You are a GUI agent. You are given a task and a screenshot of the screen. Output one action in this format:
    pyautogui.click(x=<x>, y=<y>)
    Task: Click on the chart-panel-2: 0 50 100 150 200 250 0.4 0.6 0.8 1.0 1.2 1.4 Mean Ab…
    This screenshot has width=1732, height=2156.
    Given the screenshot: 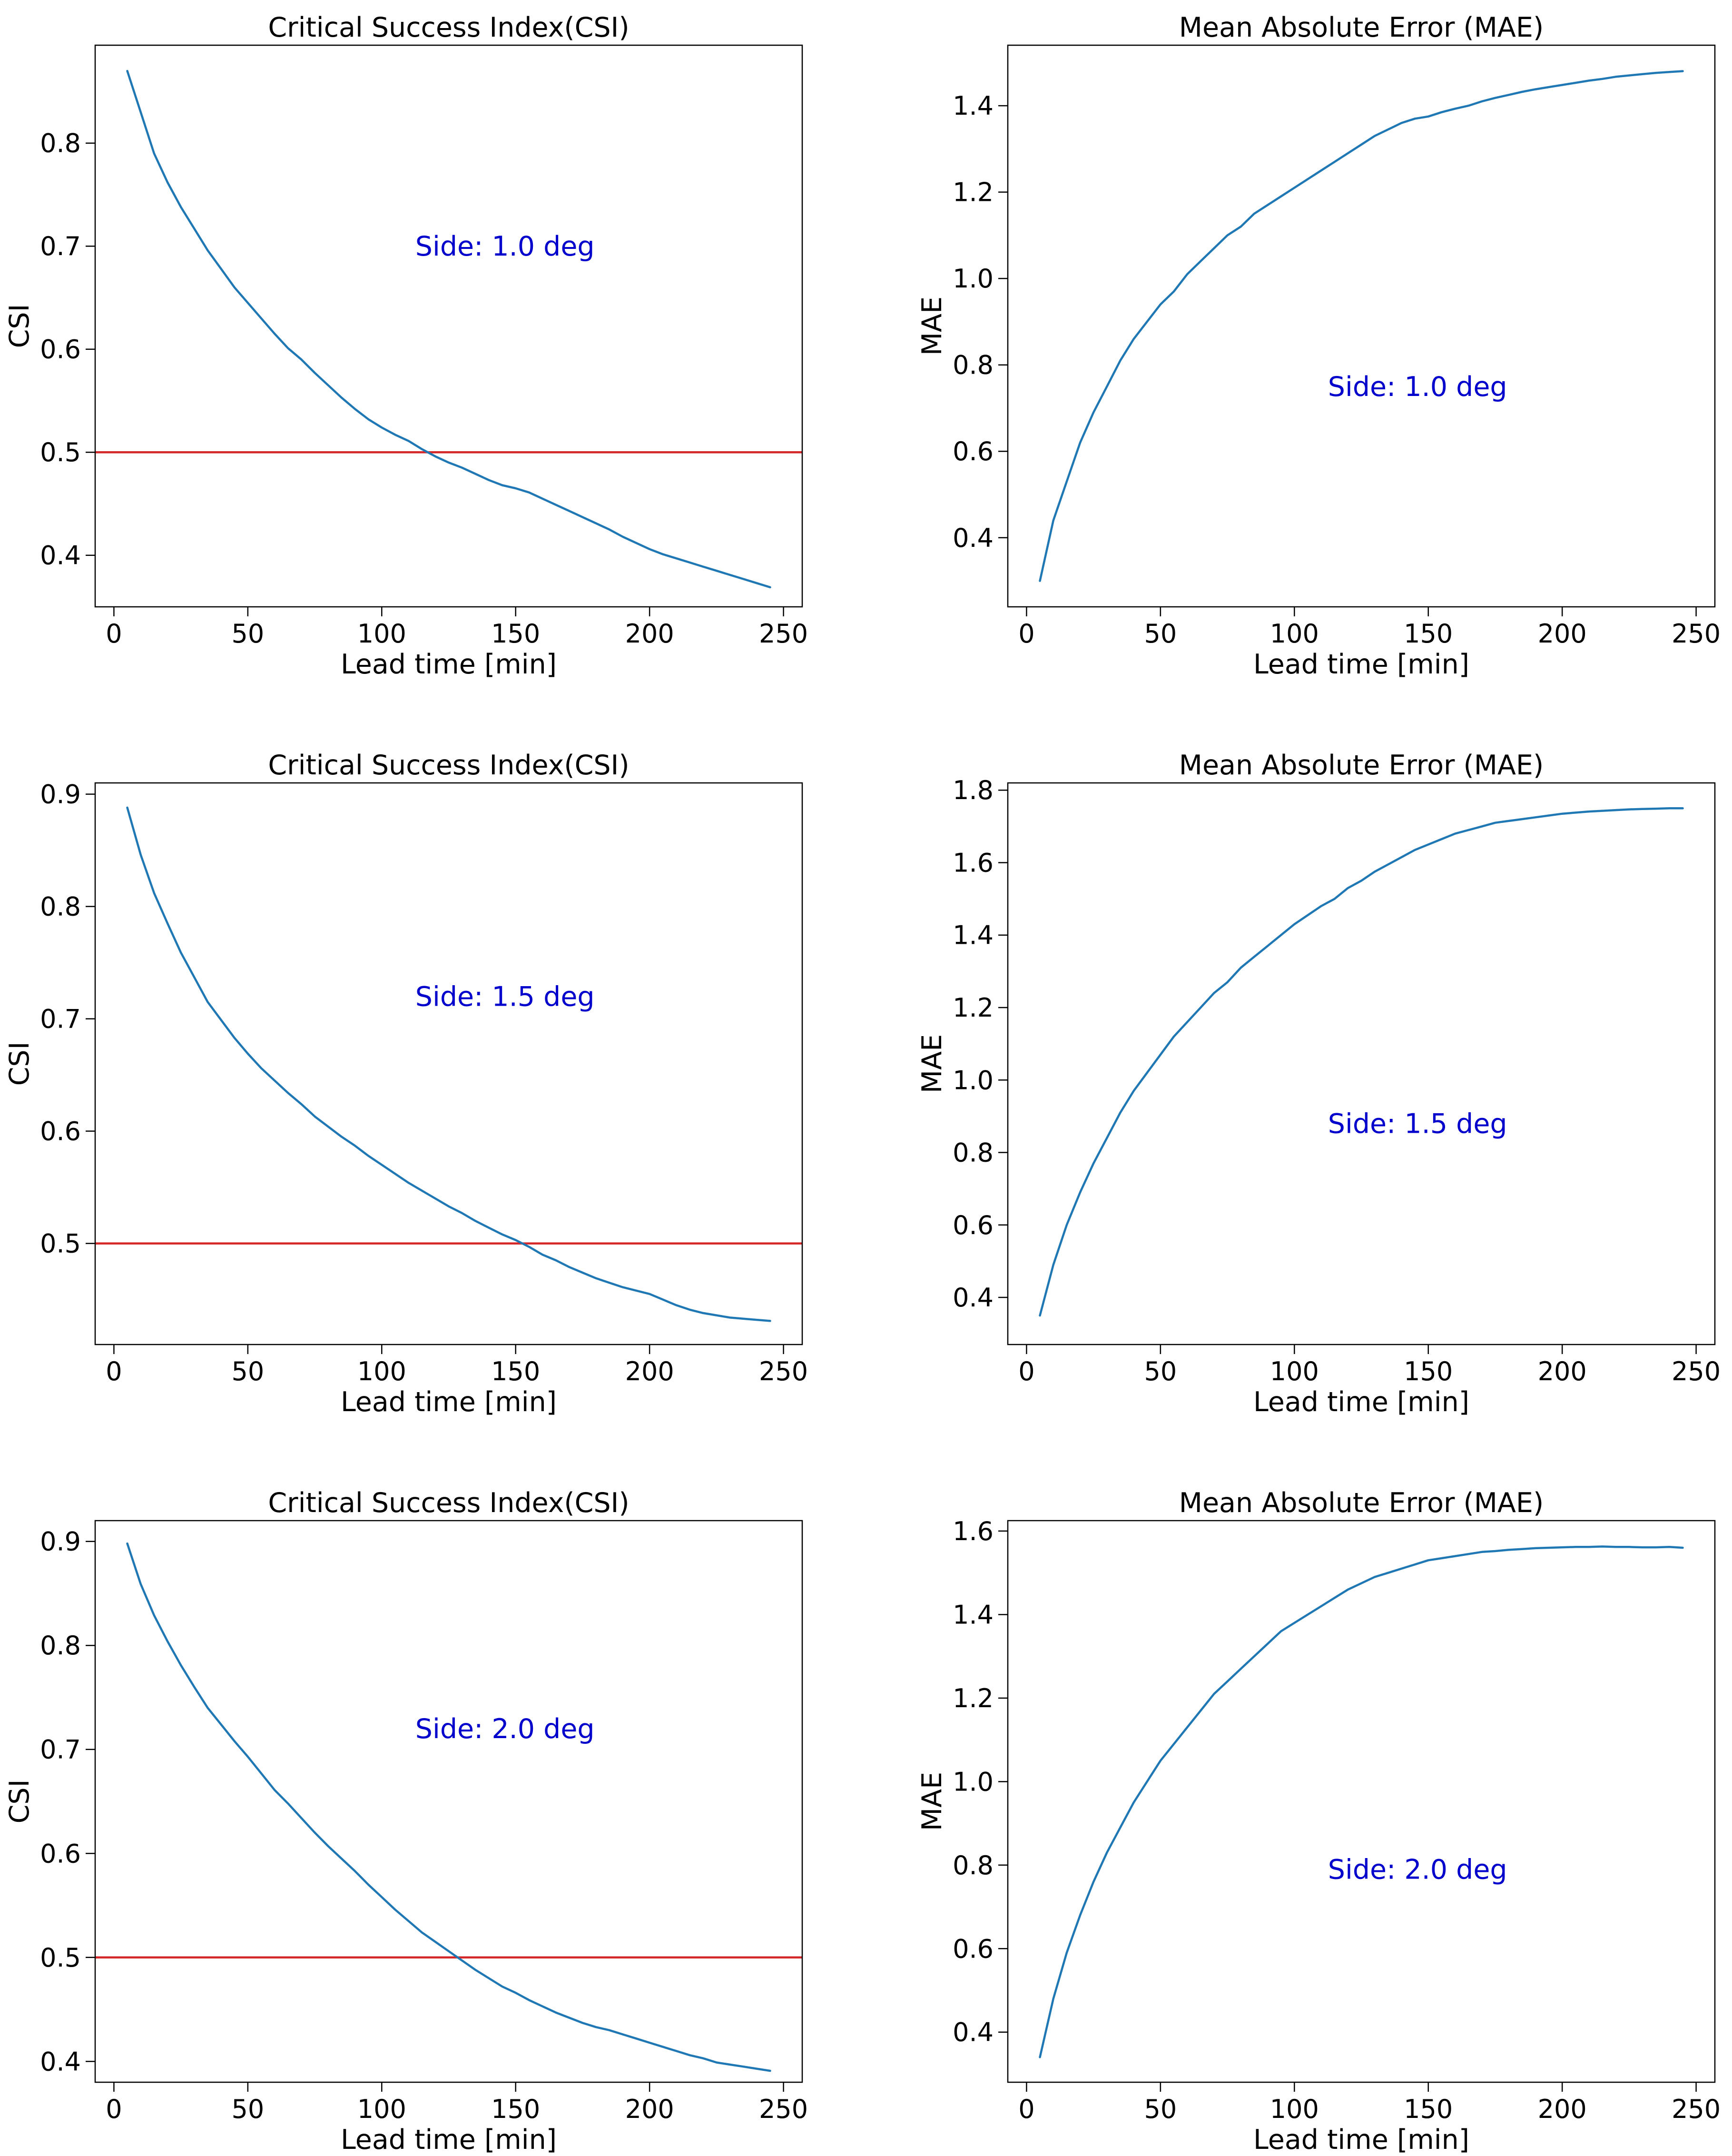 What is the action you would take?
    pyautogui.click(x=1318, y=346)
    